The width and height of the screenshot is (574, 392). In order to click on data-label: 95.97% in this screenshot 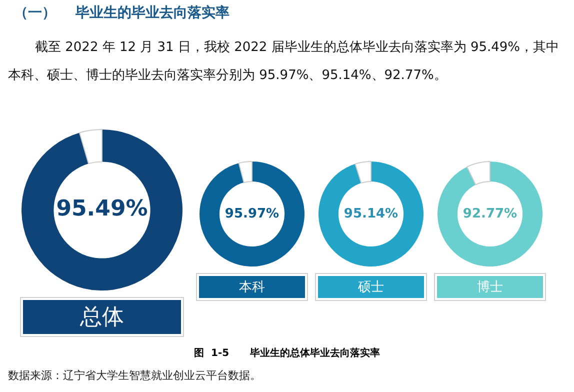, I will do `click(252, 214)`.